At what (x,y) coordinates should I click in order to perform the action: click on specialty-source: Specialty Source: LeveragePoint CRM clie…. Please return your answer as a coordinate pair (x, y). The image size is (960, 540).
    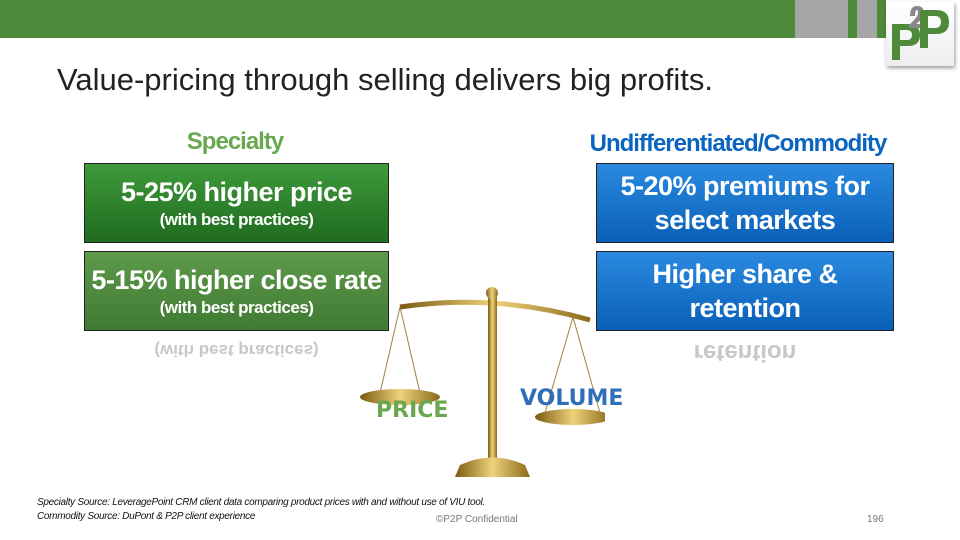
    Looking at the image, I should click on (261, 502).